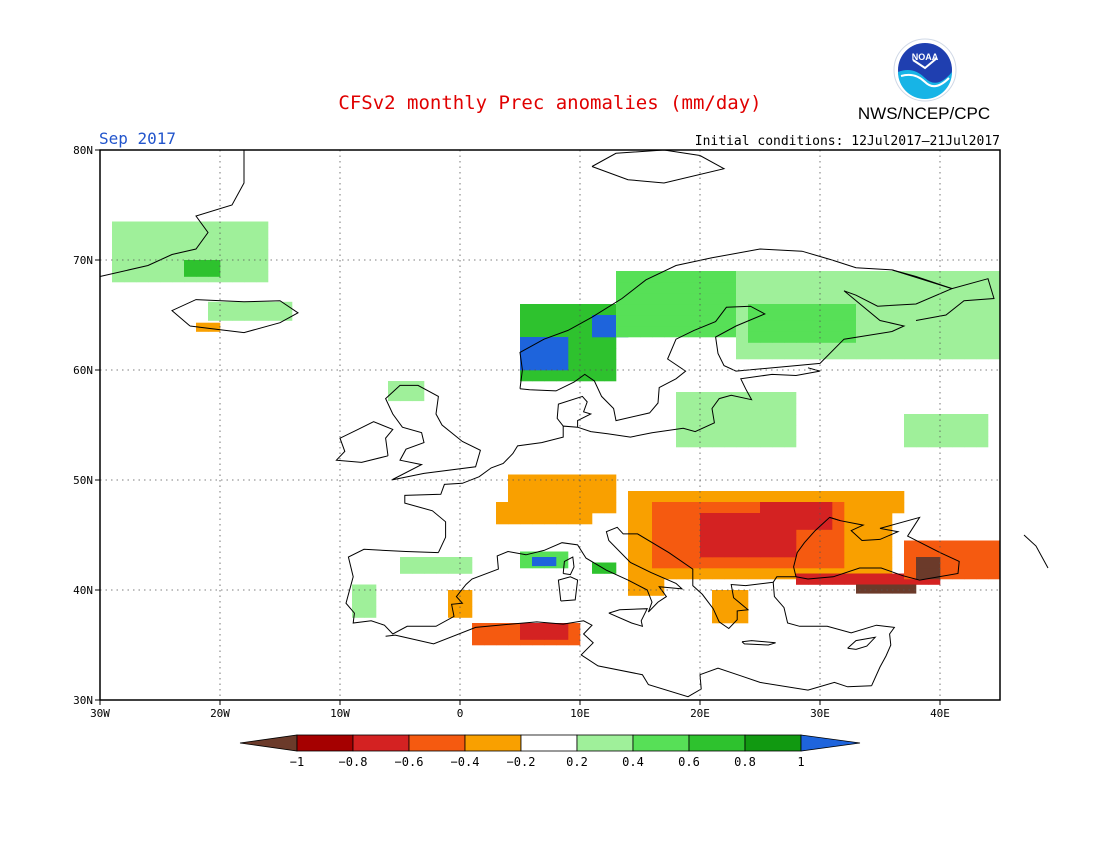 This screenshot has height=850, width=1100. I want to click on latitude-labels: 80N 70N 60N 50N 40N 30N, so click(86, 425).